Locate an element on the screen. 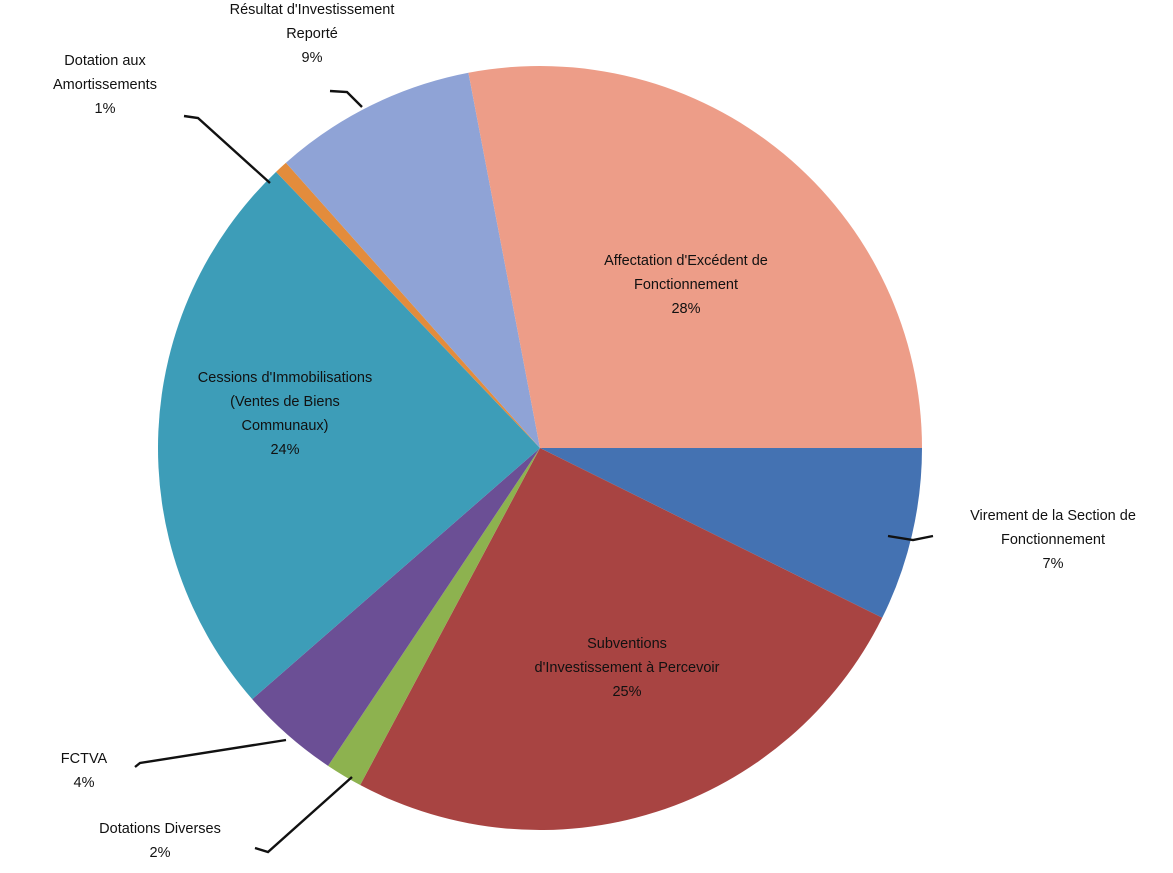 The height and width of the screenshot is (873, 1173). slice-label-6: Résultat d'Investissement Reporté 9% is located at coordinates (312, 34).